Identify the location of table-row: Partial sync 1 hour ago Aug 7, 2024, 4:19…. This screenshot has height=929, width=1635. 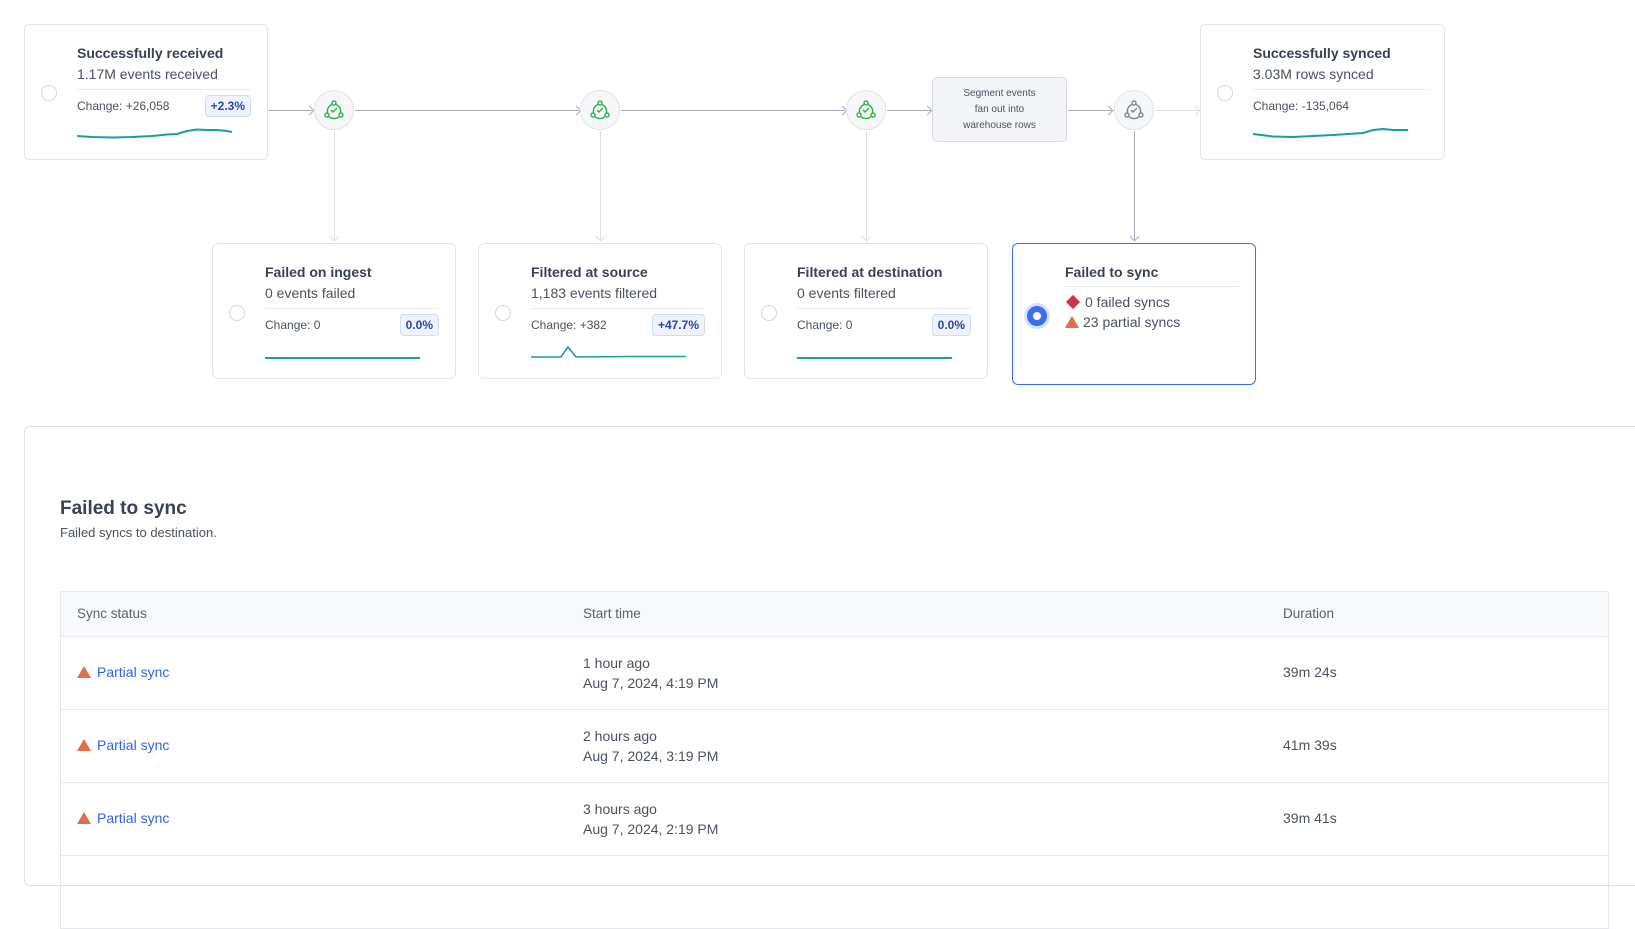
(834, 673).